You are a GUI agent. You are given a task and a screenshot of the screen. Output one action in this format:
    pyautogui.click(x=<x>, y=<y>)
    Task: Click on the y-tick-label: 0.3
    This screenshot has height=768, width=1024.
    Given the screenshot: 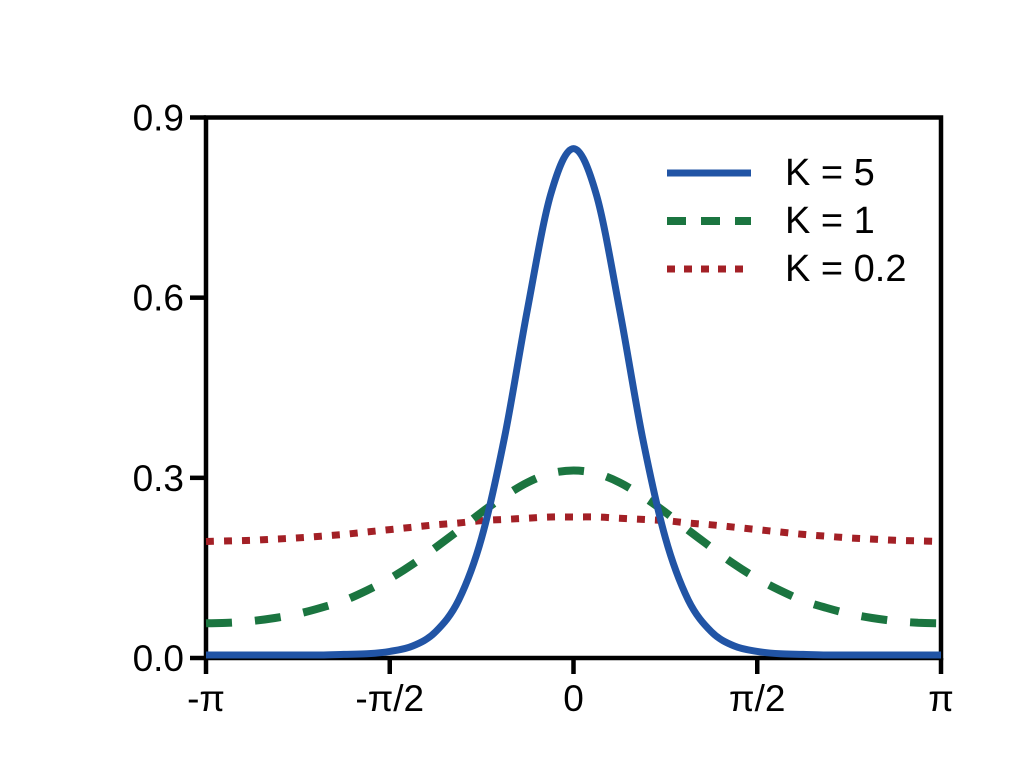 What is the action you would take?
    pyautogui.click(x=158, y=478)
    